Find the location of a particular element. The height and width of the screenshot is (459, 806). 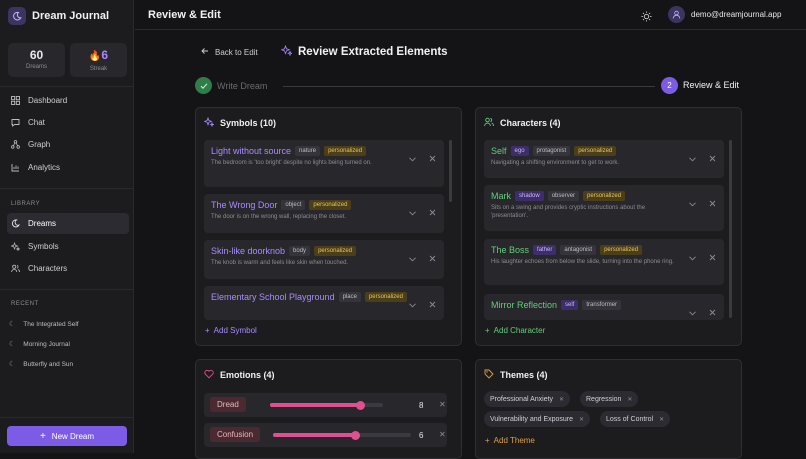

symbol-type-tag: object is located at coordinates (293, 205).